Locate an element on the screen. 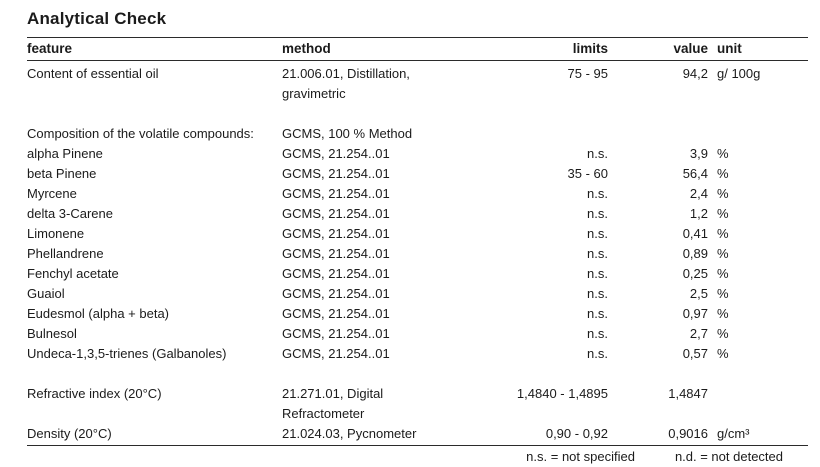  column-header-value: value is located at coordinates (658, 49).